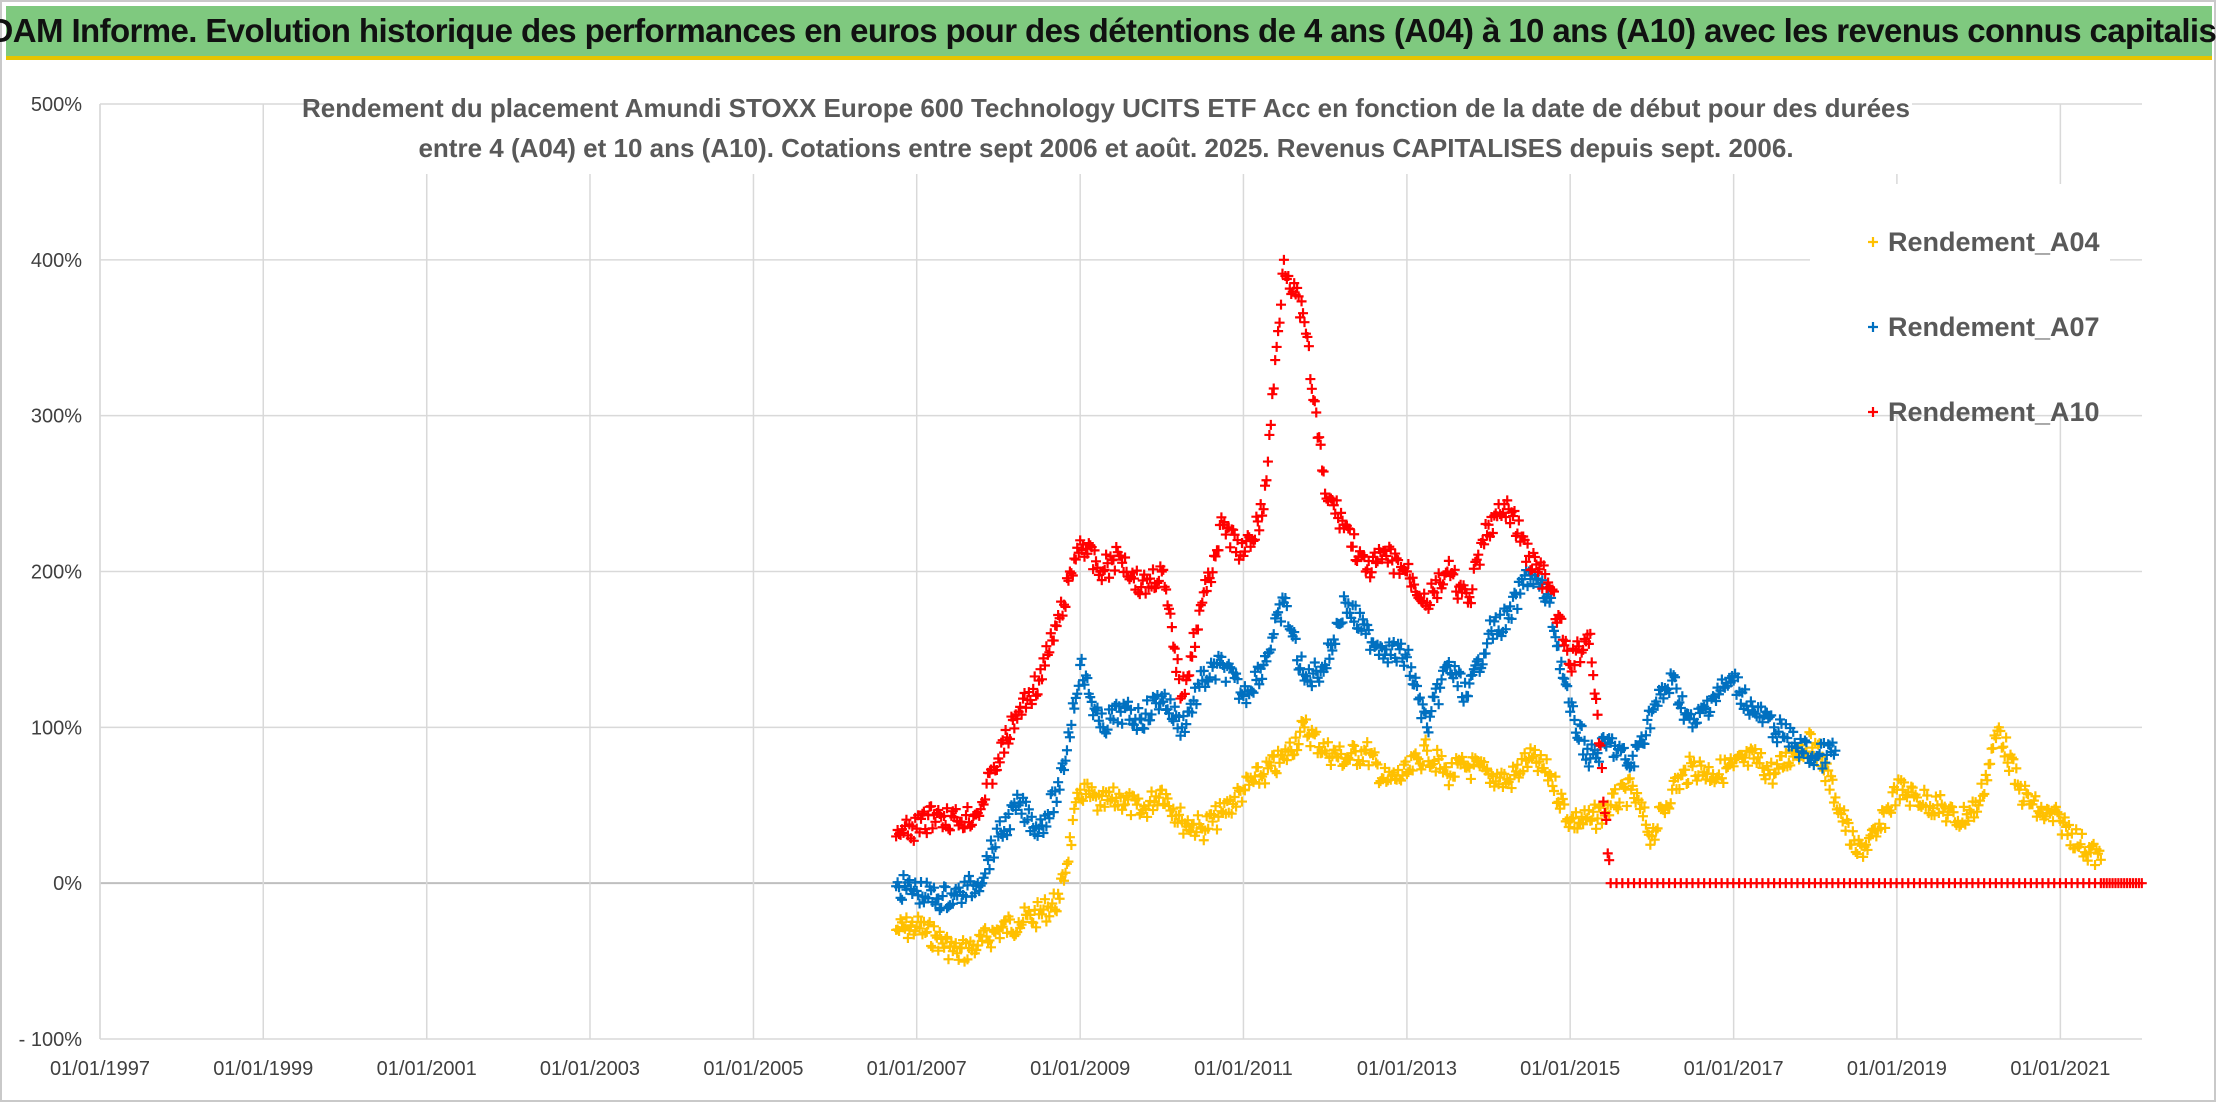 The image size is (2216, 1104). I want to click on legend-item-Rendement_A04: Rendement_A04, so click(1984, 242).